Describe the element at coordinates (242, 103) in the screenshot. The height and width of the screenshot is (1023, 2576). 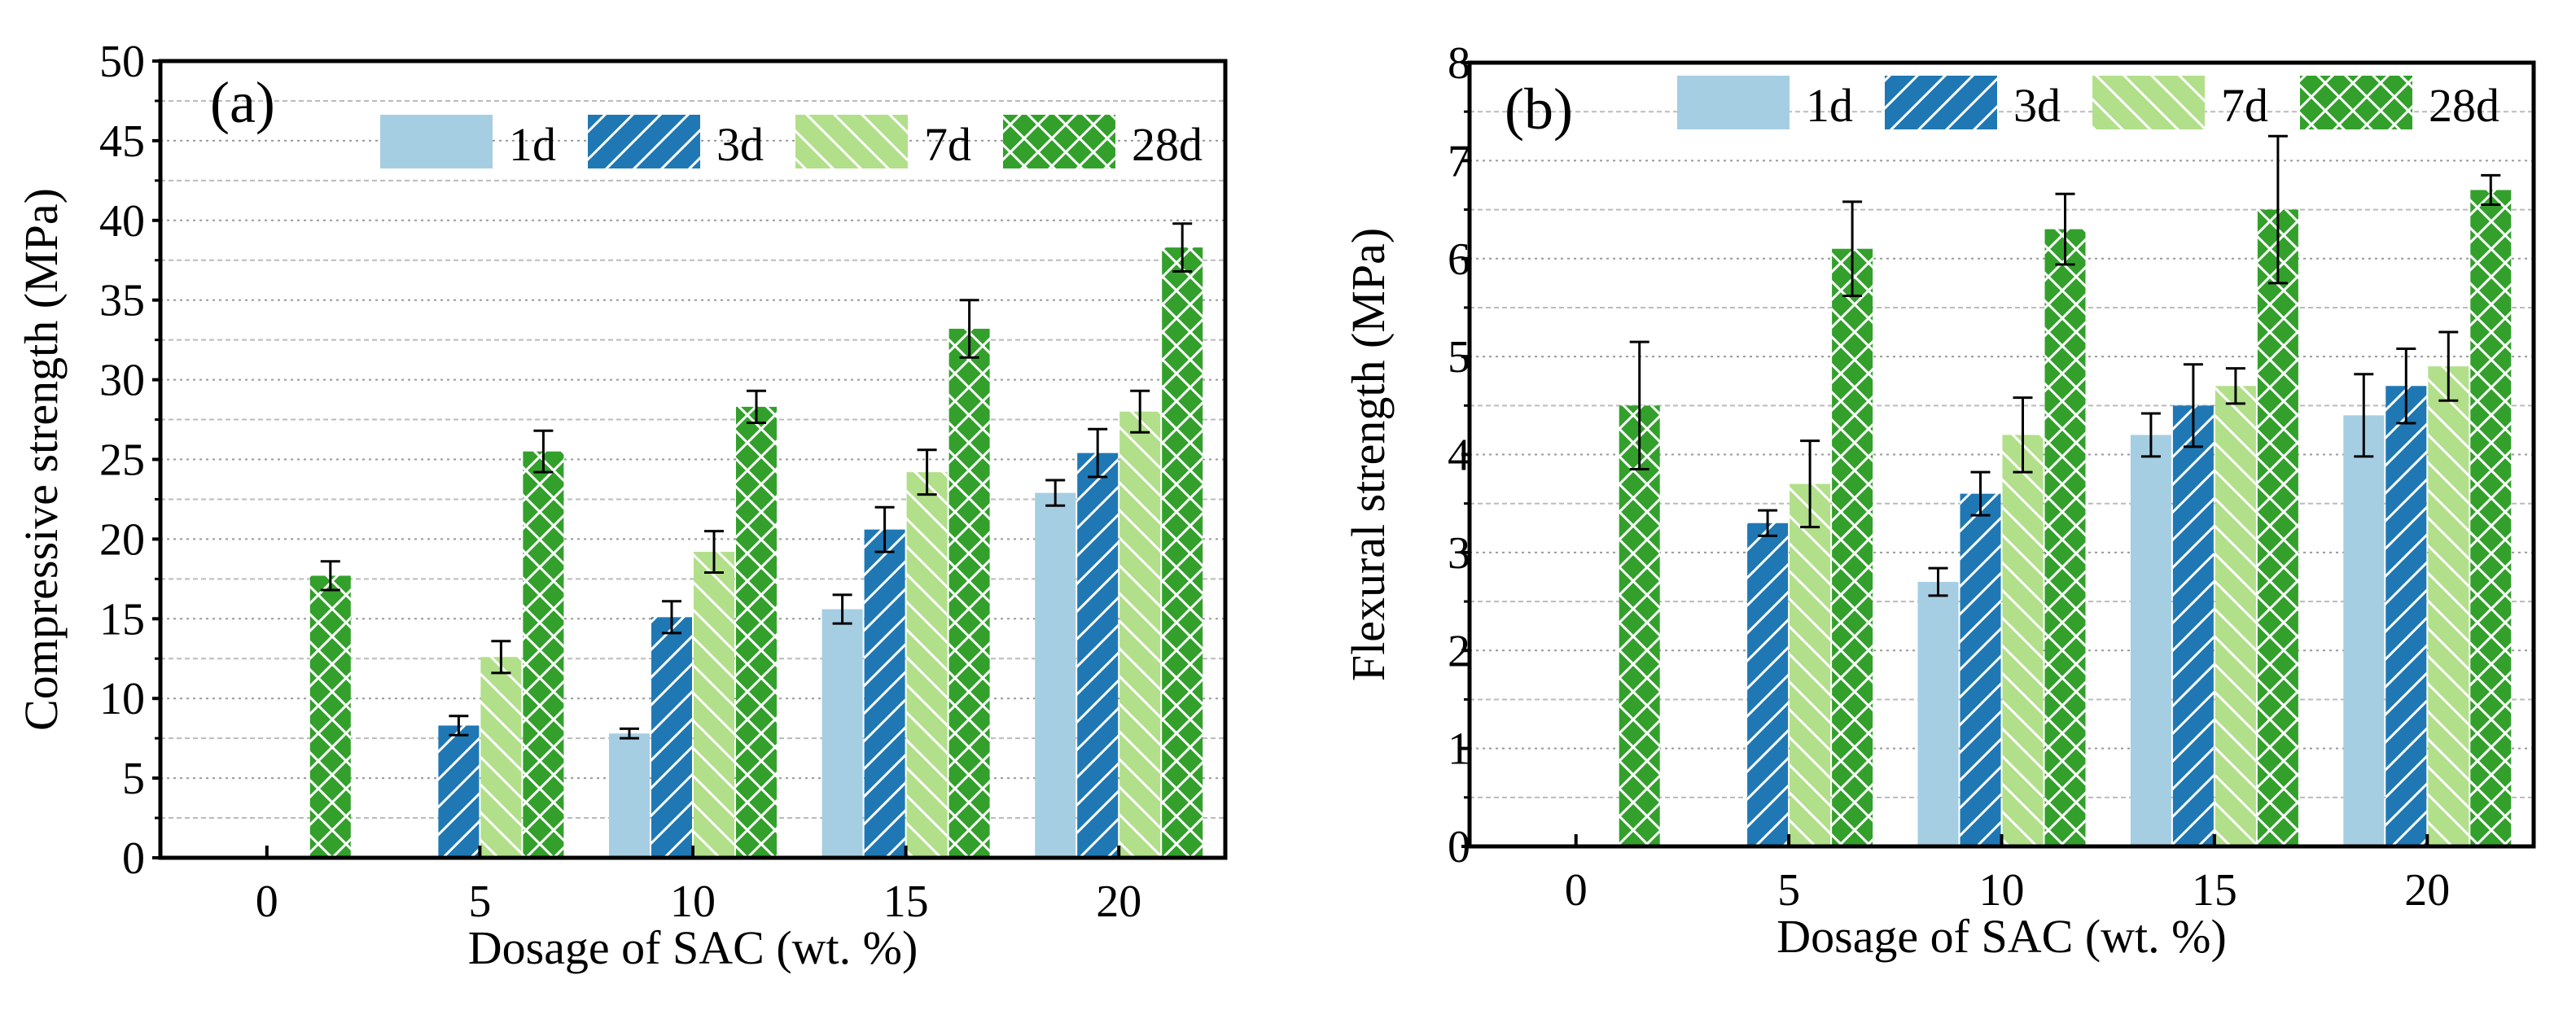
I see `panel-label: (a)` at that location.